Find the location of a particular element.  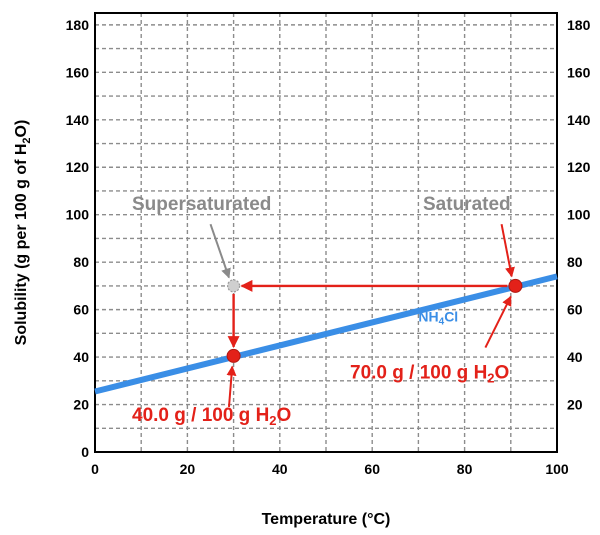

points-layer is located at coordinates (374, 320).